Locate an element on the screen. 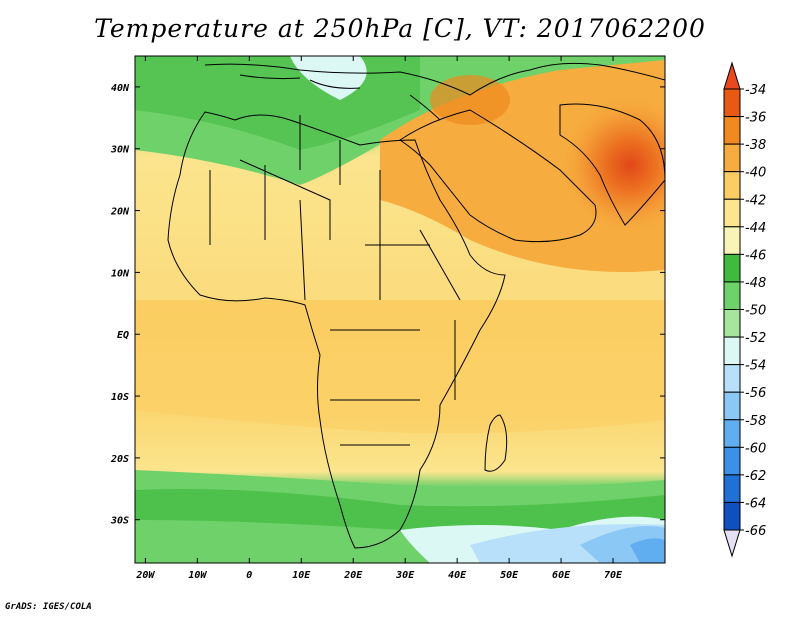 Image resolution: width=800 pixels, height=618 pixels. colorbar-bottom-arrow is located at coordinates (732, 543).